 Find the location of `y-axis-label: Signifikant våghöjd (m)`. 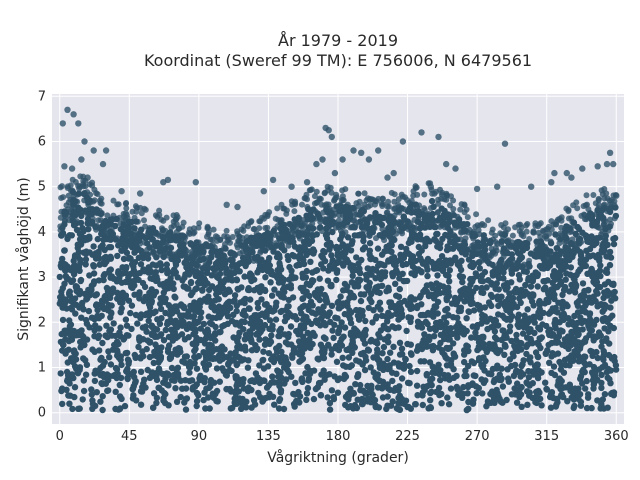

y-axis-label: Signifikant våghöjd (m) is located at coordinates (23, 258).